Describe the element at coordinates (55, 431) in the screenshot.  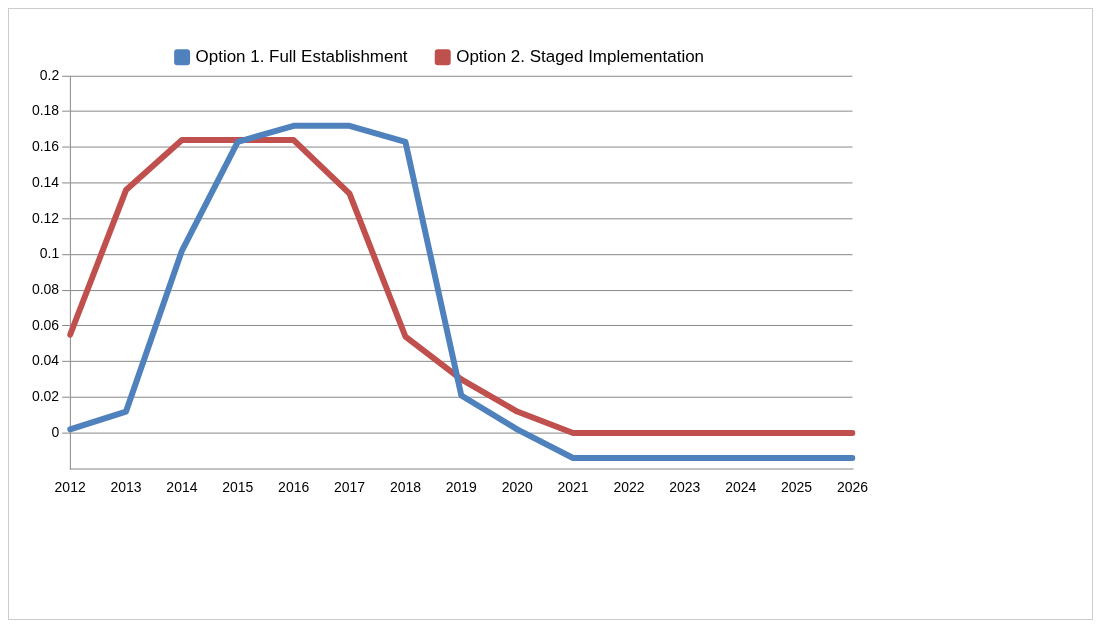
I see `y-tick-label: 0` at that location.